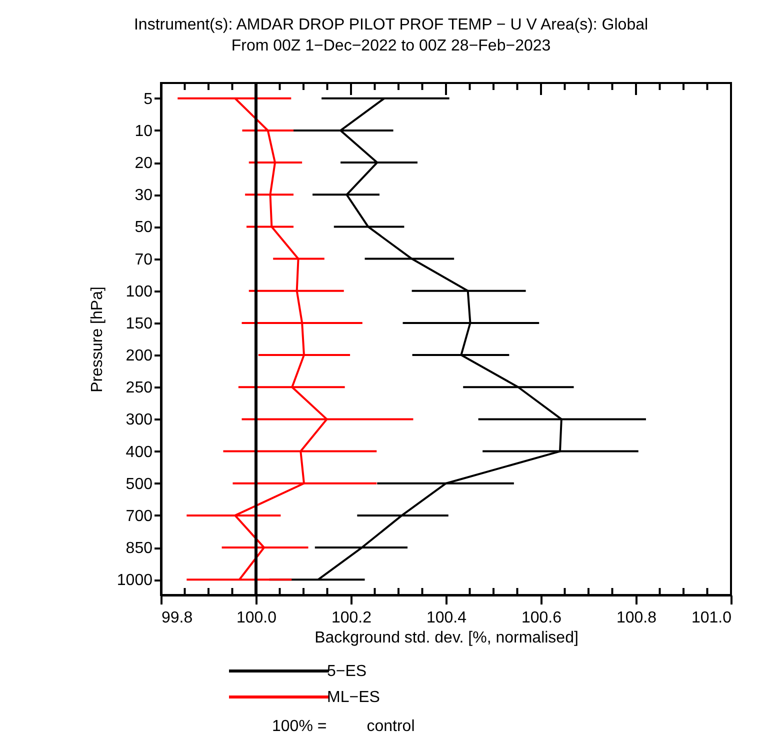 This screenshot has height=741, width=766. Describe the element at coordinates (541, 618) in the screenshot. I see `x-tick-label: 100.6` at that location.